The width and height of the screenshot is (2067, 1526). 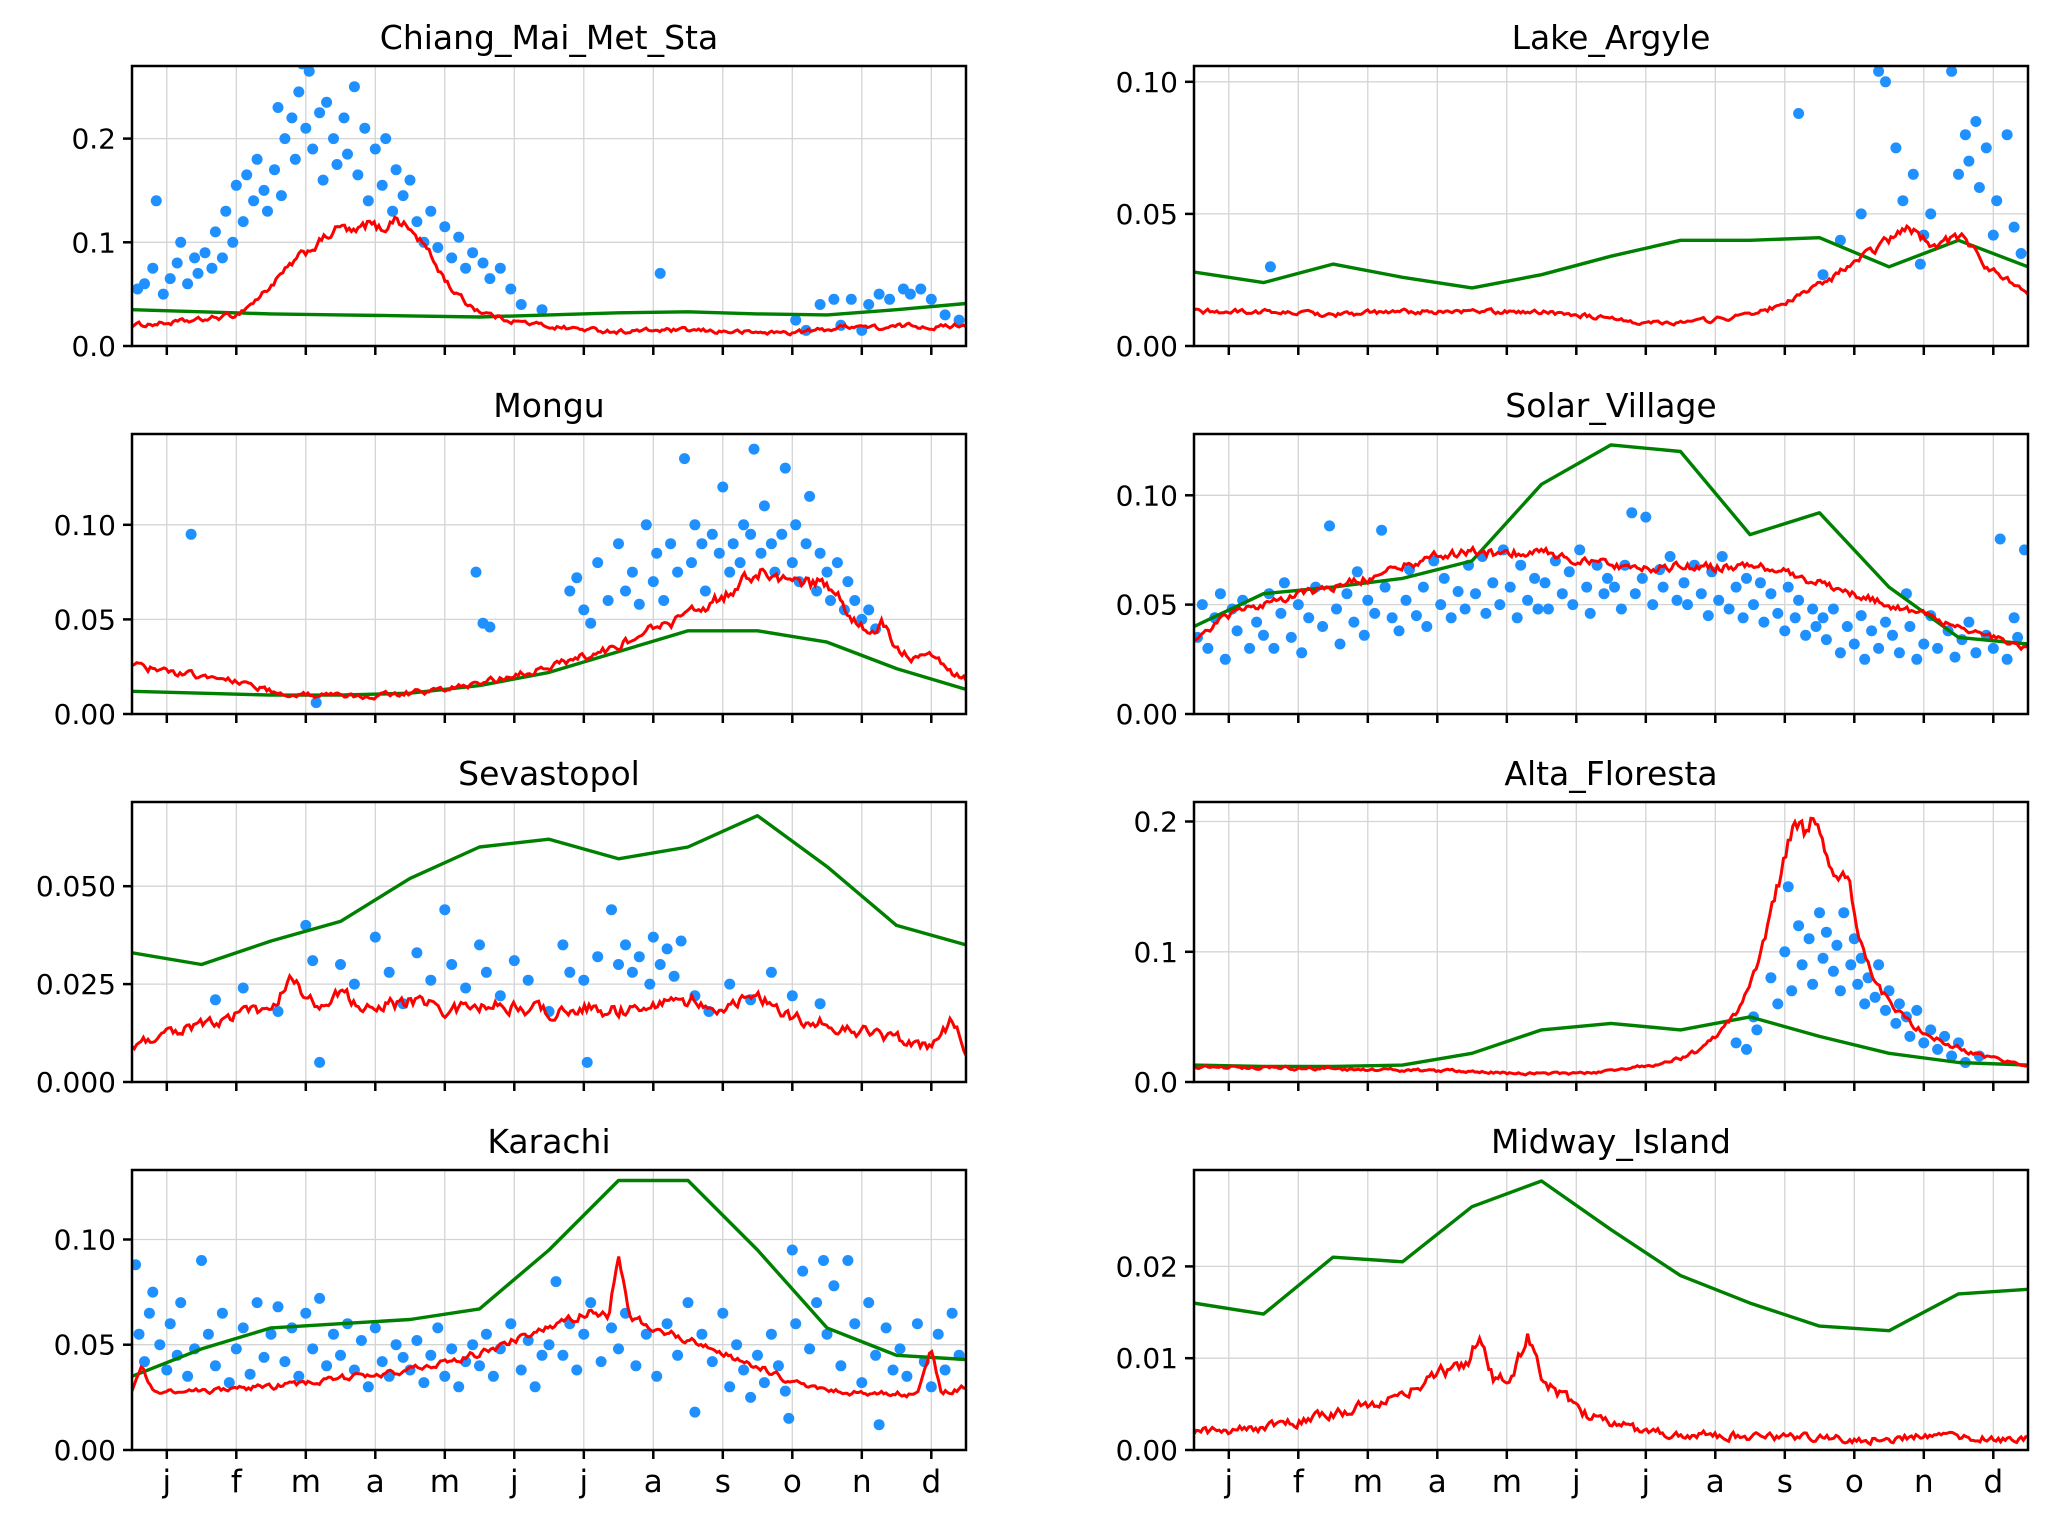 I want to click on panel-title: Midway_Island, so click(x=1610, y=1141).